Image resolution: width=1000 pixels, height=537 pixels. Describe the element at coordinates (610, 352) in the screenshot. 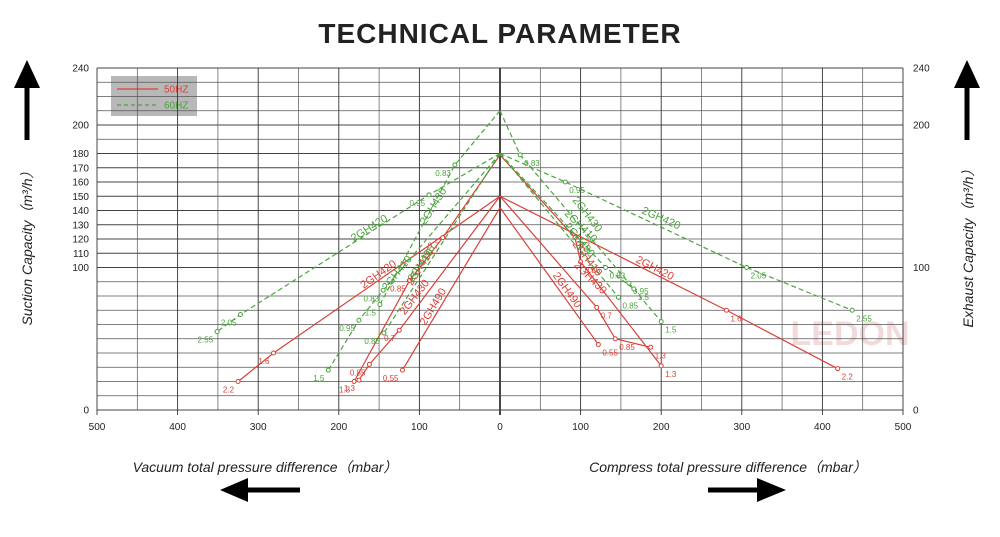

I see `point-label: 0.55` at that location.